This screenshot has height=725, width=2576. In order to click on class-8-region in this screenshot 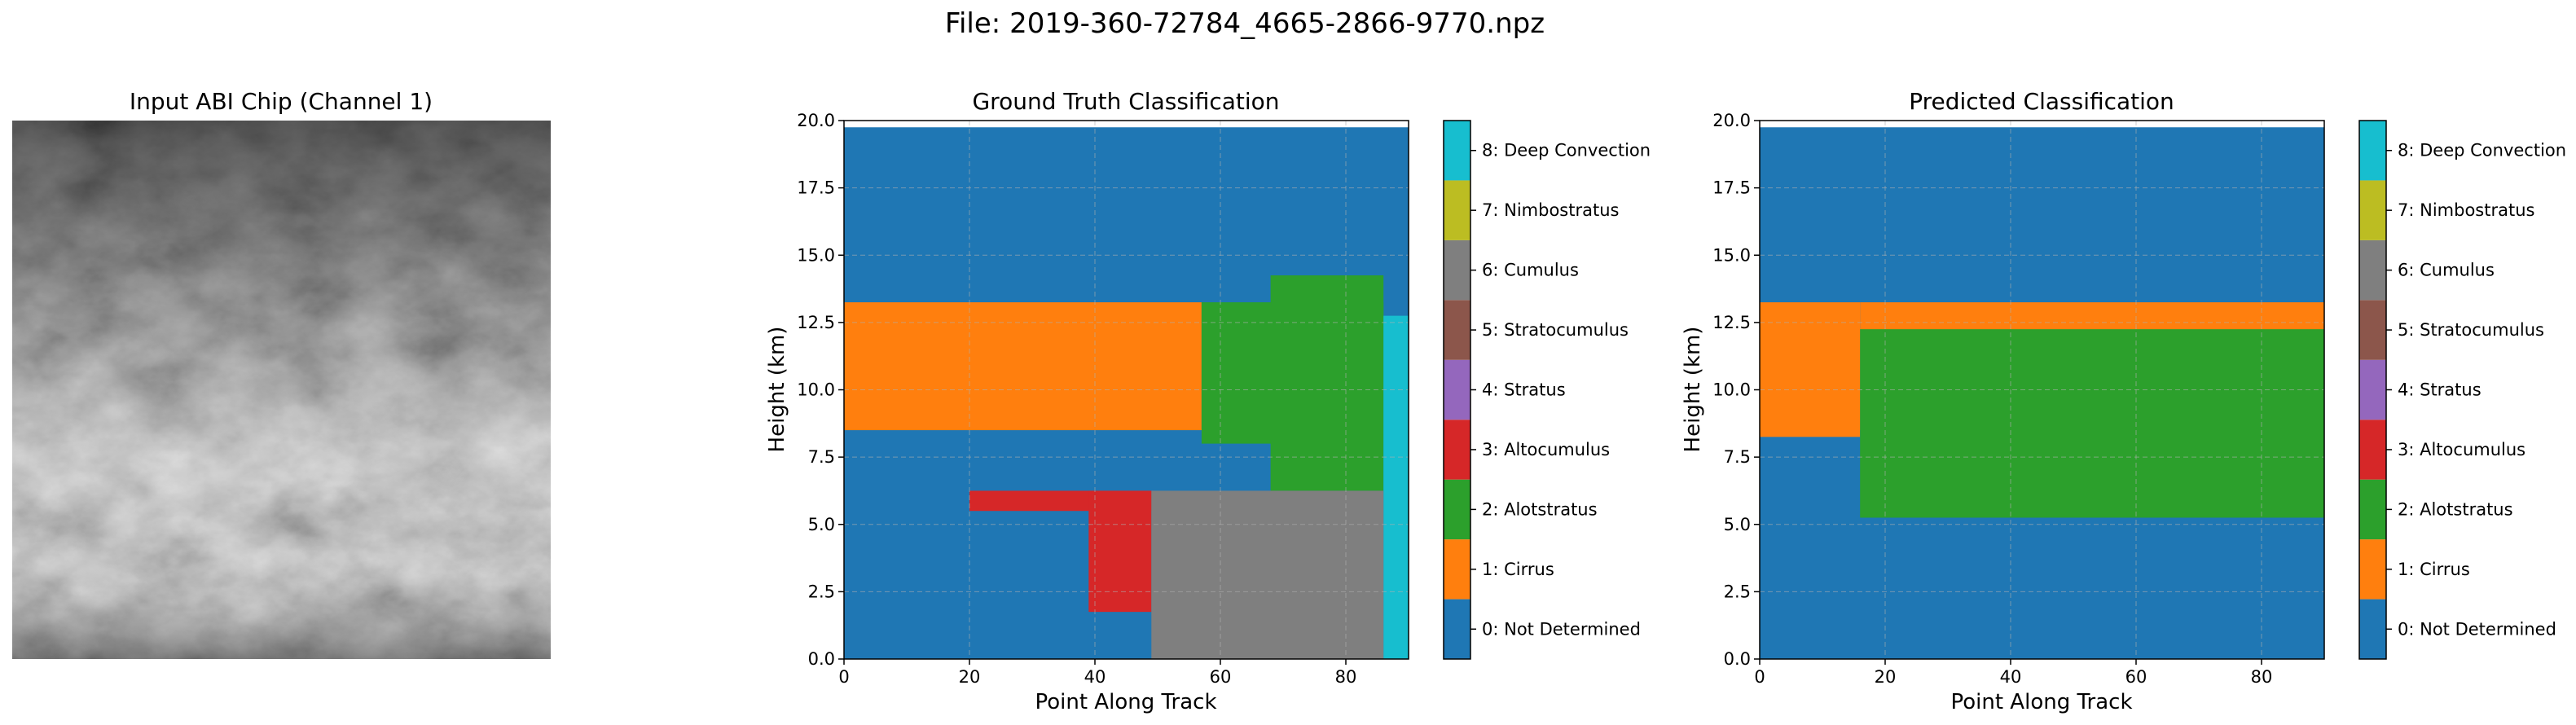, I will do `click(1396, 487)`.